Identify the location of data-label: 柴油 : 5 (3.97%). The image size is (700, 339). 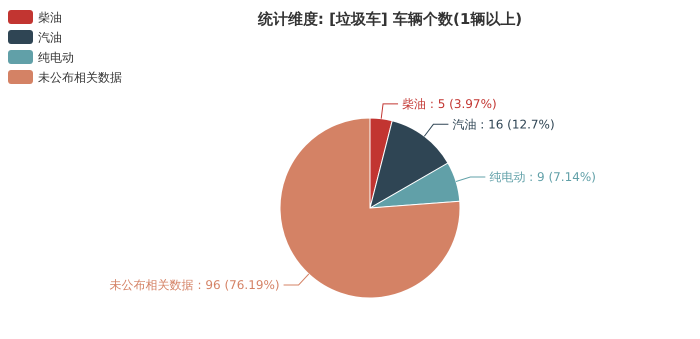
(449, 103).